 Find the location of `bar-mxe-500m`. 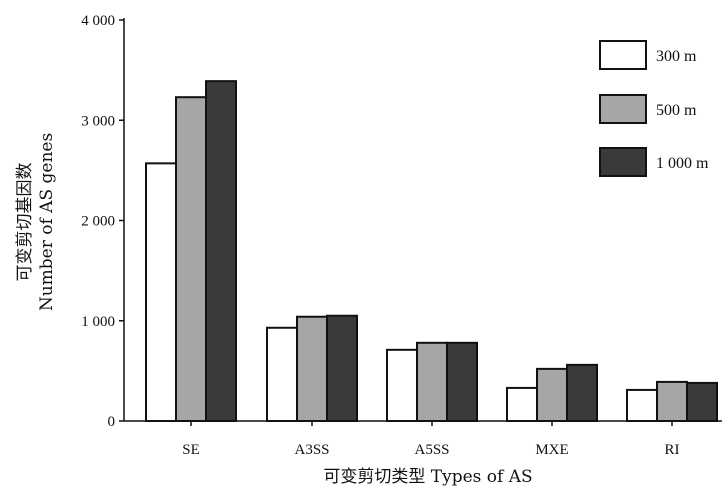

bar-mxe-500m is located at coordinates (552, 394).